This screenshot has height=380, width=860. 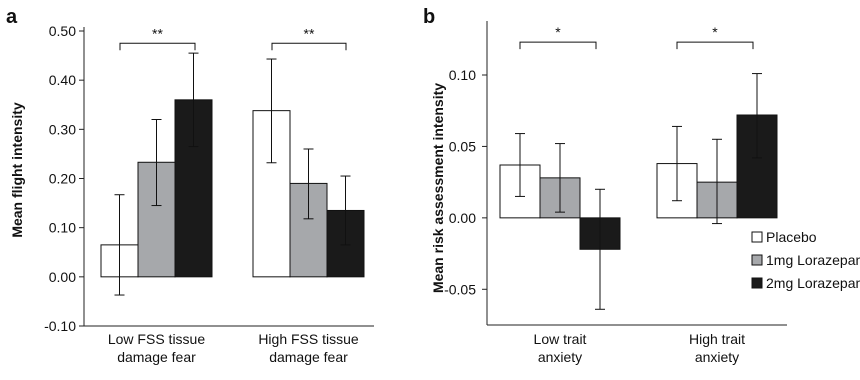 What do you see at coordinates (17, 170) in the screenshot?
I see `panel-a-y-axis-label: Mean flight intensity` at bounding box center [17, 170].